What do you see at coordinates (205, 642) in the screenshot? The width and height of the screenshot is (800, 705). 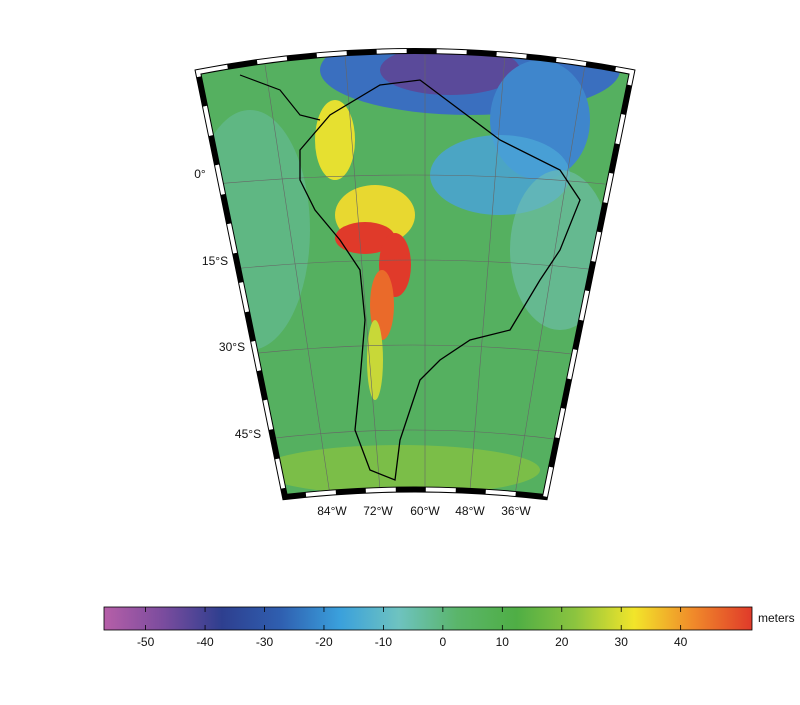 I see `colorbar-tick-label: -40` at bounding box center [205, 642].